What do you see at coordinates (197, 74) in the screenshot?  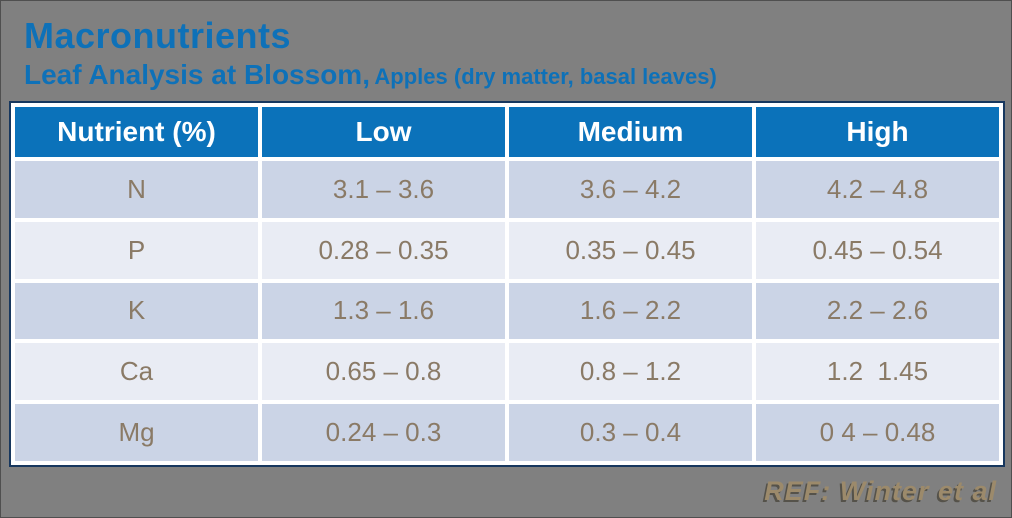 I see `subtitle-main: Leaf Analysis at Blossom,` at bounding box center [197, 74].